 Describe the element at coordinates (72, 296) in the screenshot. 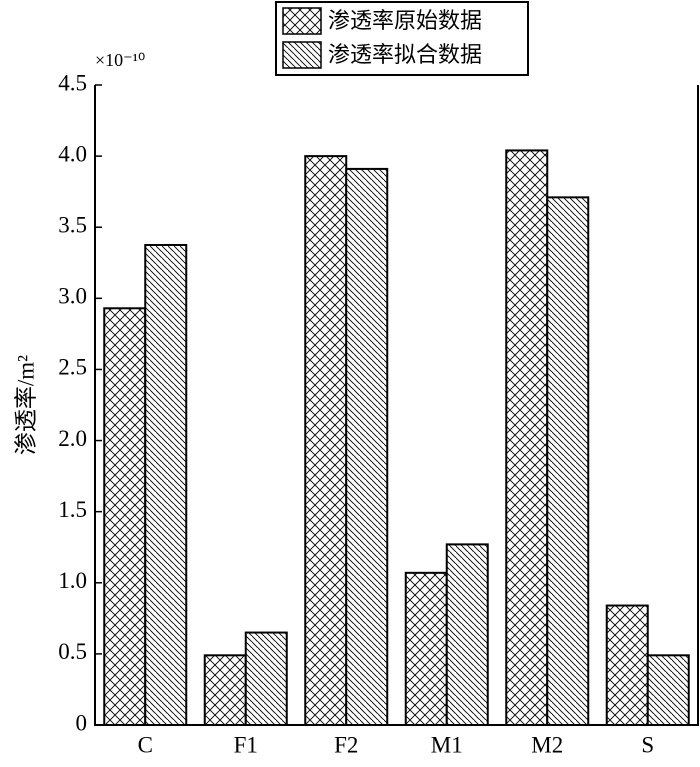

I see `y-tick-label: 3.0` at that location.